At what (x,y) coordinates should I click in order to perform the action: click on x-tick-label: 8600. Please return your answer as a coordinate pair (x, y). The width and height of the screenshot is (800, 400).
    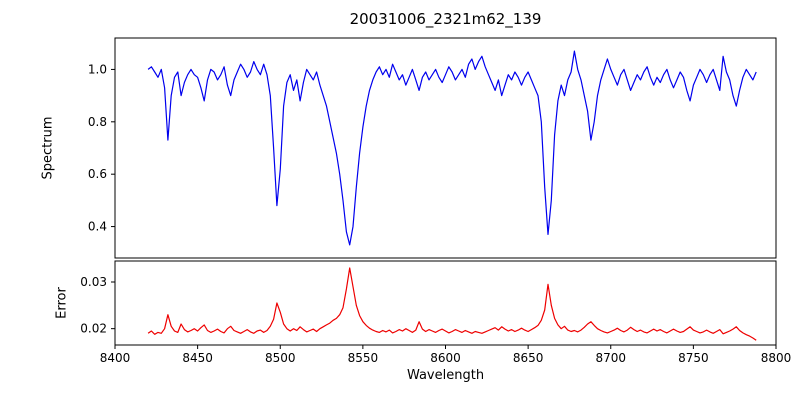
    Looking at the image, I should click on (445, 358).